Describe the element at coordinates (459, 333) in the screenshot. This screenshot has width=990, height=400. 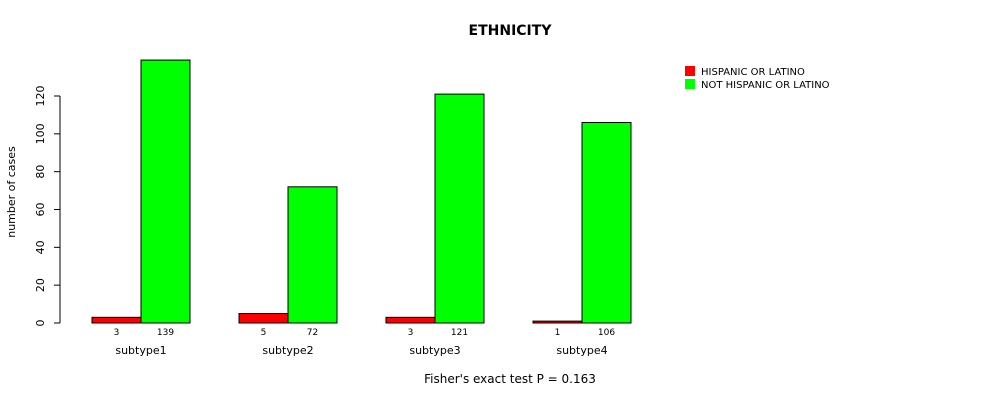
I see `bar-value-label: 121` at that location.